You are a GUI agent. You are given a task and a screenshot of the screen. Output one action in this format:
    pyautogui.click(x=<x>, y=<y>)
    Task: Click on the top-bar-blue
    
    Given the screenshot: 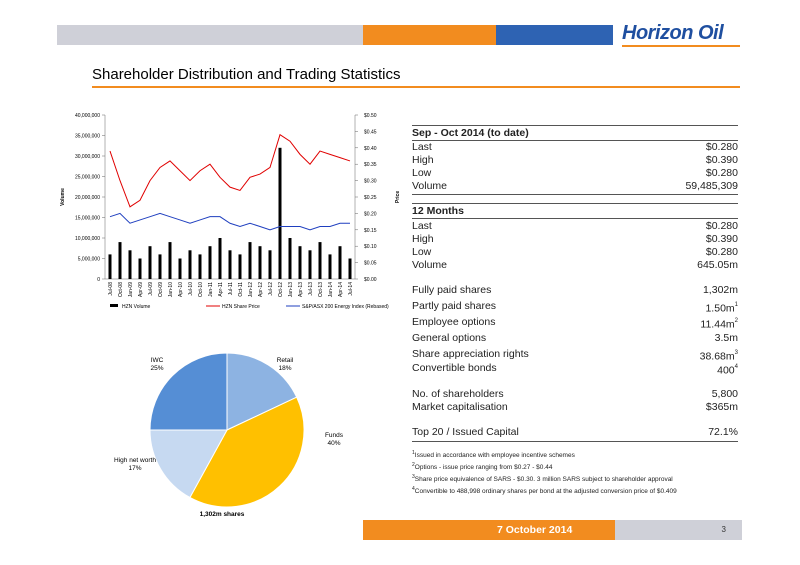 What is the action you would take?
    pyautogui.click(x=554, y=35)
    